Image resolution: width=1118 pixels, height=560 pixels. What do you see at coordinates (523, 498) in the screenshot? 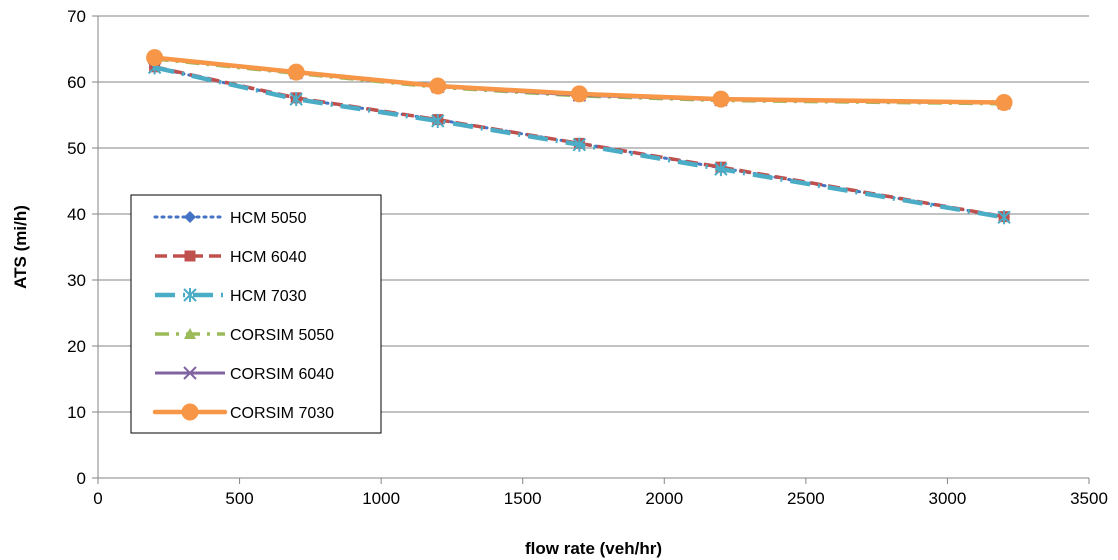
I see `x-tick-label: 1500` at bounding box center [523, 498].